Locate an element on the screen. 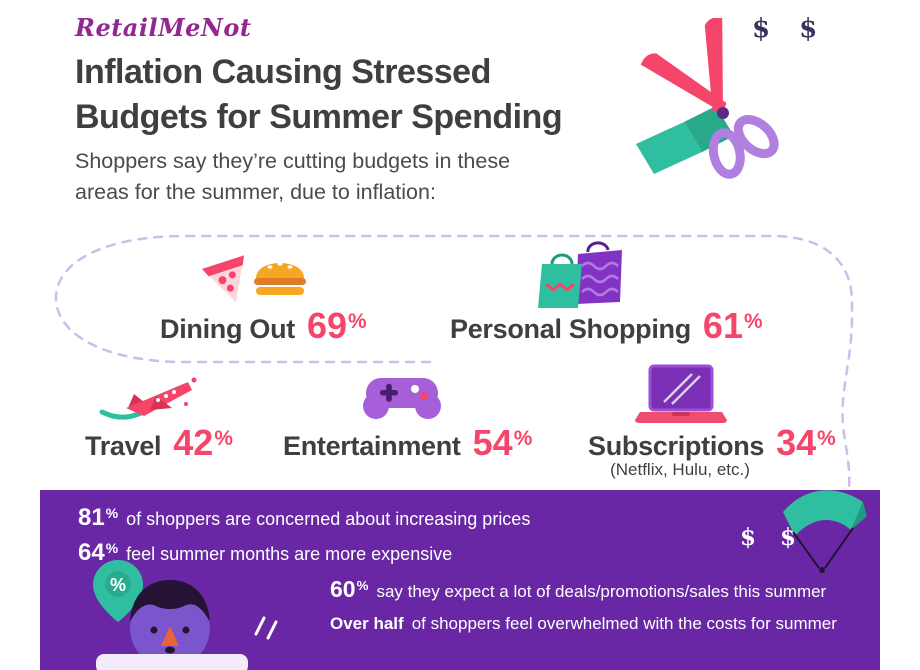  stat-subscriptions-number: 34 is located at coordinates (796, 442).